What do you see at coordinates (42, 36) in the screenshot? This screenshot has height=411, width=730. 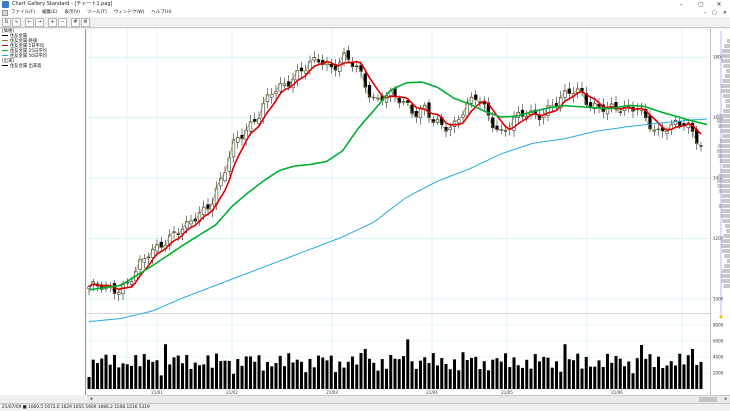 I see `legend-item: 住友金属` at bounding box center [42, 36].